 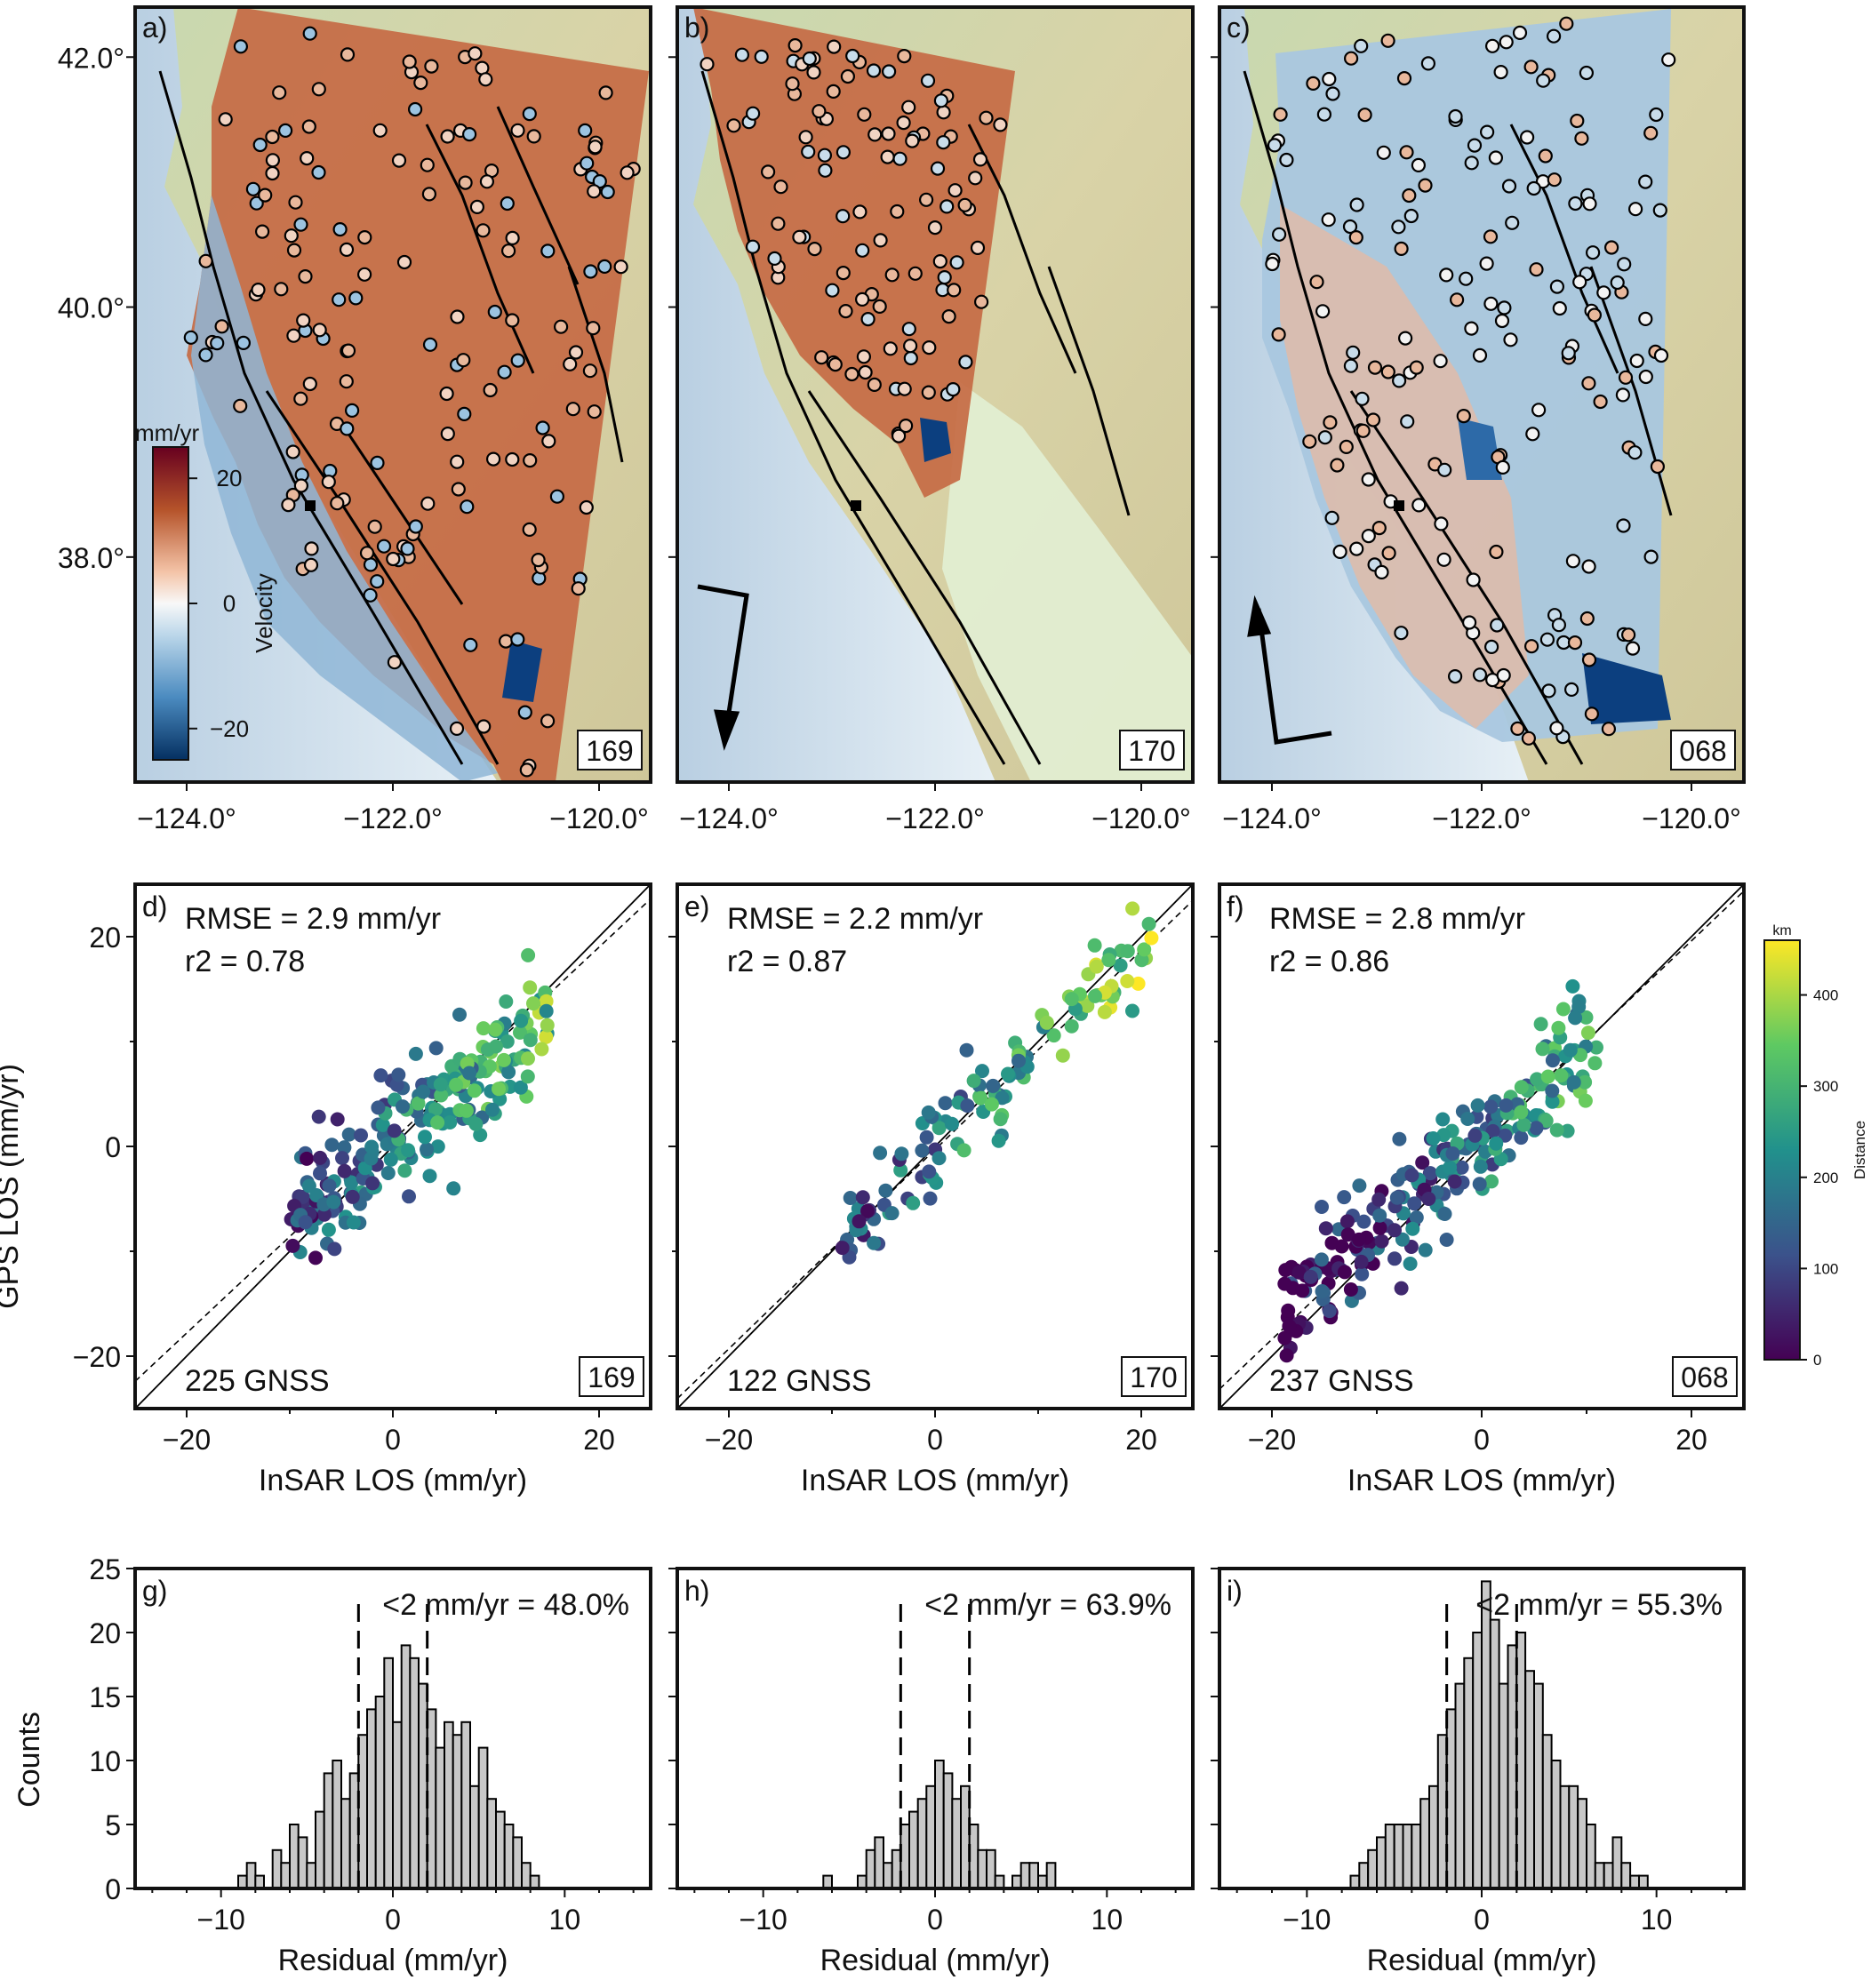 What do you see at coordinates (506, 1605) in the screenshot?
I see `threshold-percent-label: <2 mm/yr = 48.0%` at bounding box center [506, 1605].